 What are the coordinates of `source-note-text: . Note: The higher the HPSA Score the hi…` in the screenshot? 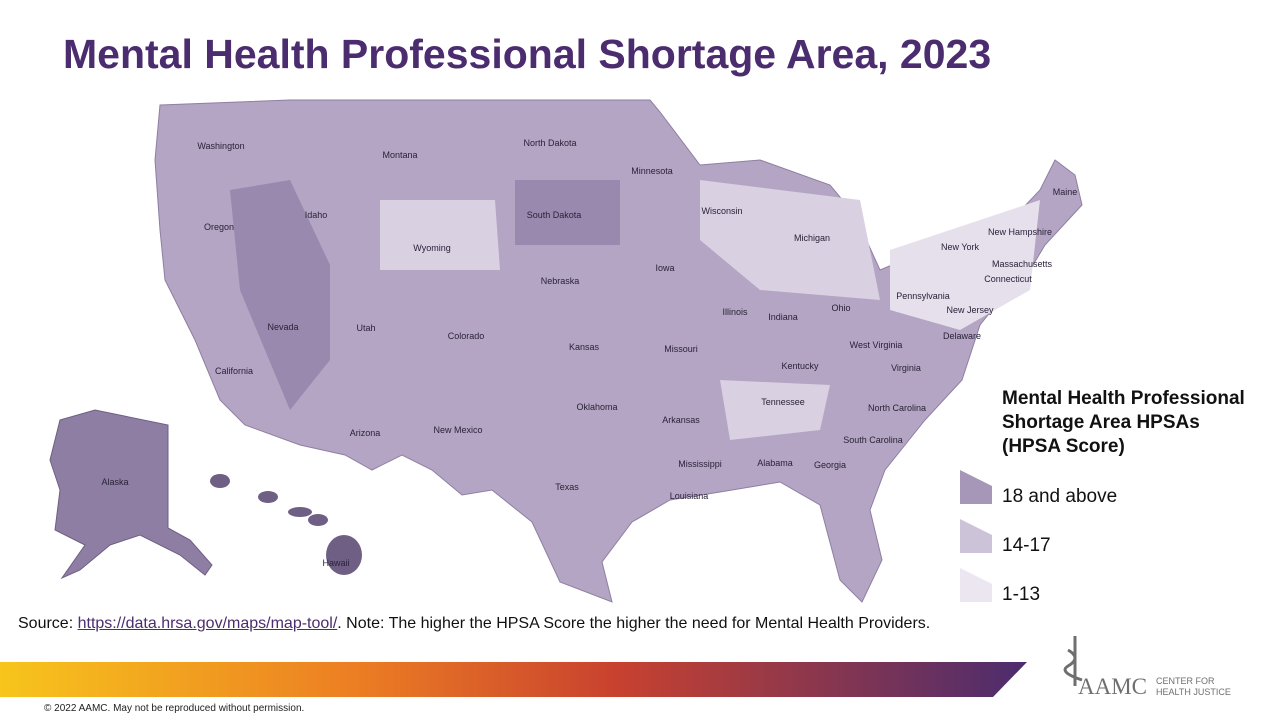 It's located at (634, 623).